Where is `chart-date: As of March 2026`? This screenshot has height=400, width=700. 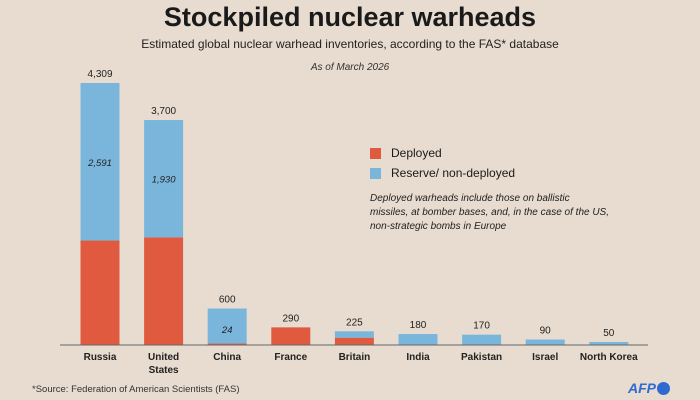 chart-date: As of March 2026 is located at coordinates (350, 67).